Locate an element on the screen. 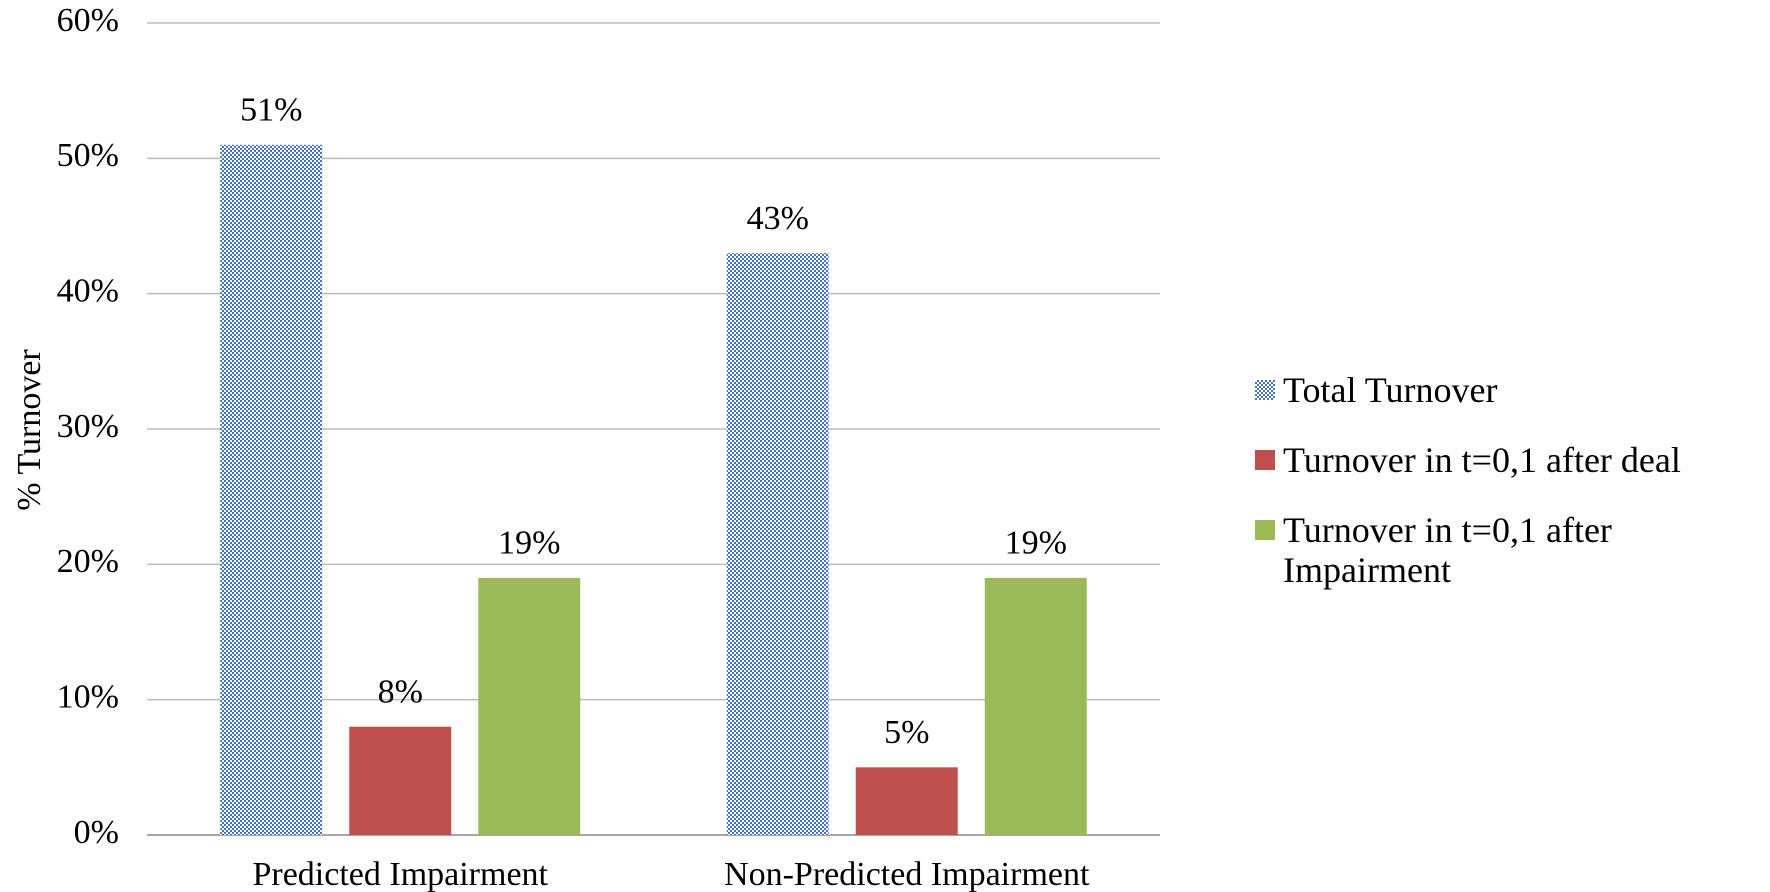 This screenshot has width=1770, height=892. value-label: 51% is located at coordinates (271, 110).